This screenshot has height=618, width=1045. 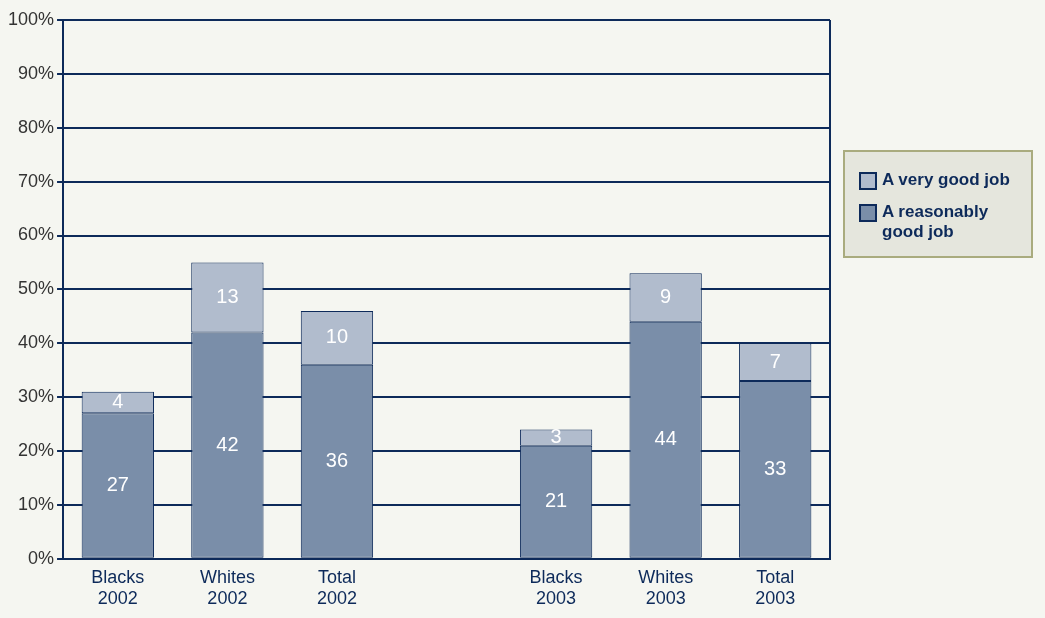 I want to click on x-tick-label: Total 2003, so click(x=775, y=587).